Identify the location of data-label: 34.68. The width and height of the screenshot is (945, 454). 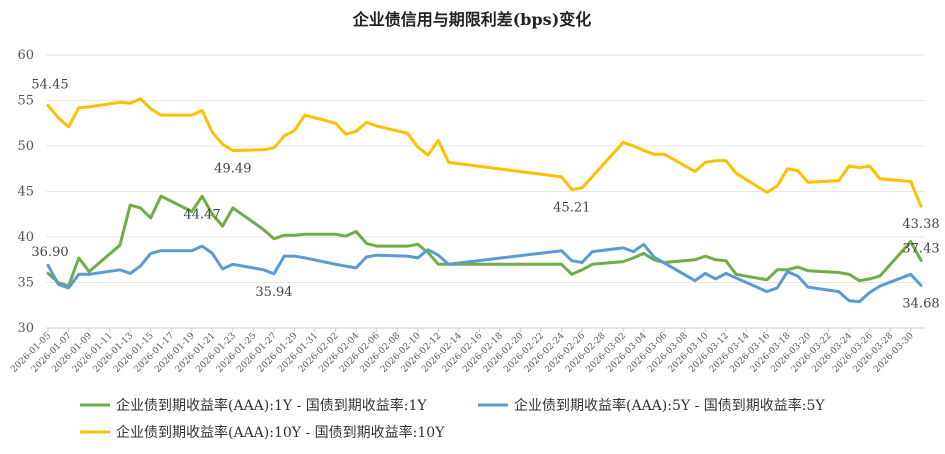
(920, 303).